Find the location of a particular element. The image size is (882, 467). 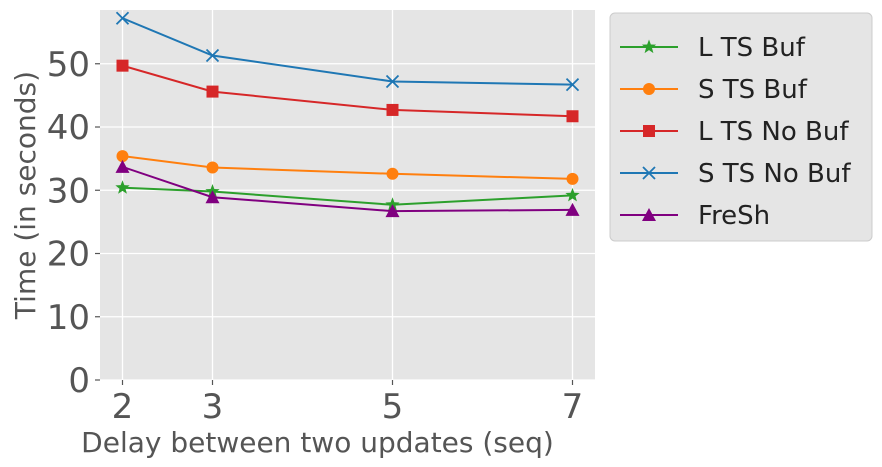

y-tick-label: 0 is located at coordinates (79, 381).